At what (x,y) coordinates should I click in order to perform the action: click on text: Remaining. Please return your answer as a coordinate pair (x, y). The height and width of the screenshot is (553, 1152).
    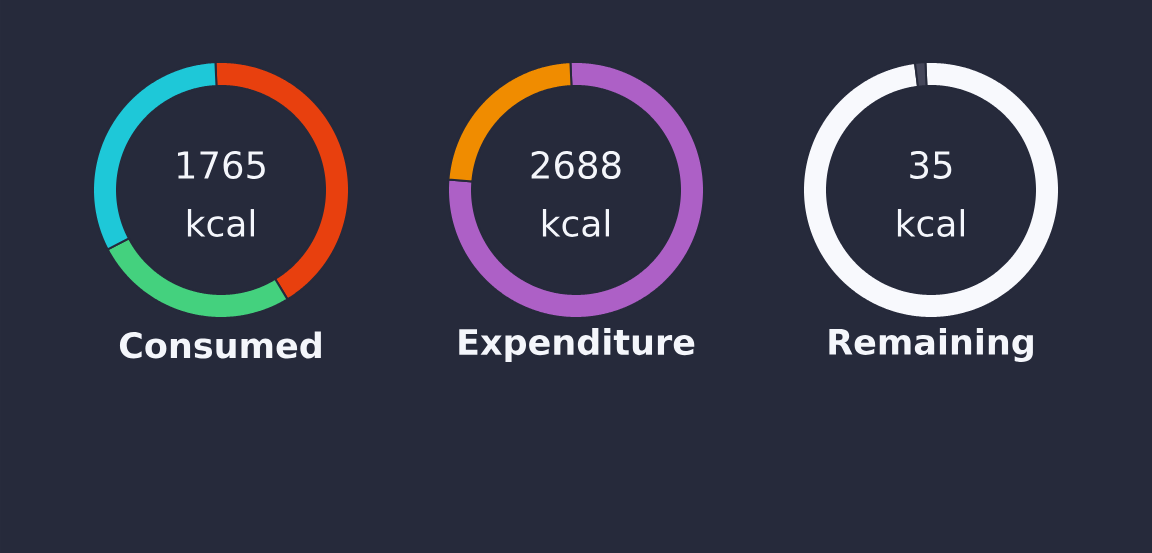
    Looking at the image, I should click on (931, 345).